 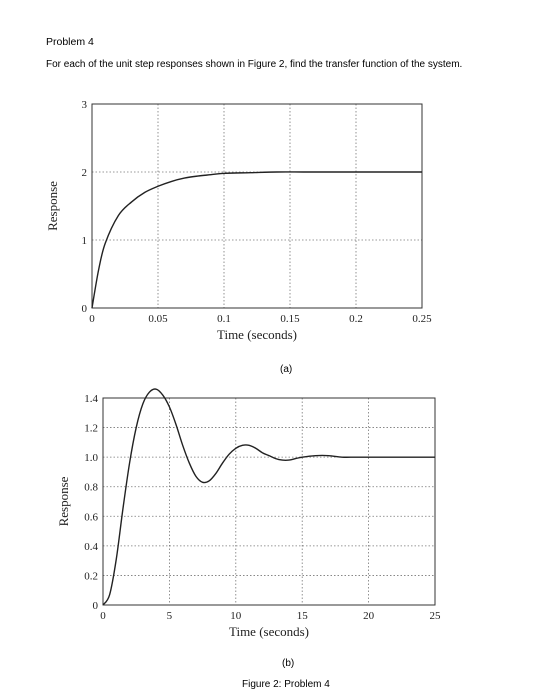 I want to click on x-tick-label: 25, so click(x=436, y=616).